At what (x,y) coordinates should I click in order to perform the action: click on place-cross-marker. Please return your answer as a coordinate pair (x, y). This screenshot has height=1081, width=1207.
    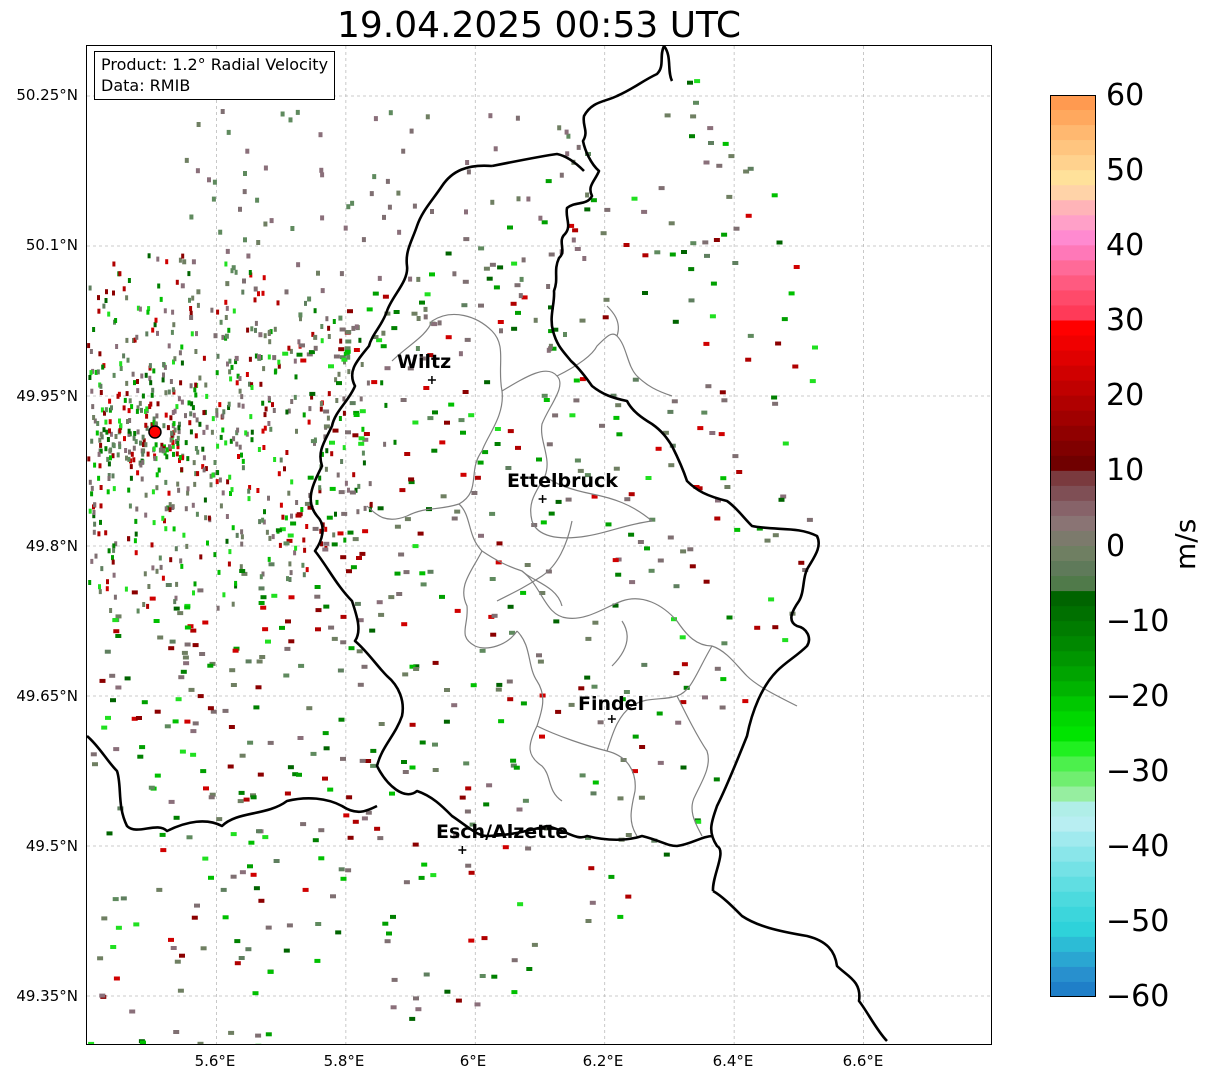
    Looking at the image, I should click on (431, 380).